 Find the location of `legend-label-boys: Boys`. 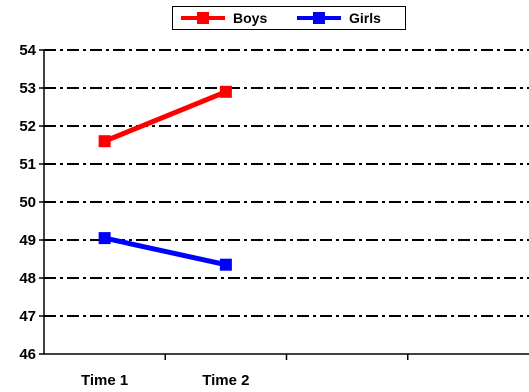

legend-label-boys: Boys is located at coordinates (250, 18).